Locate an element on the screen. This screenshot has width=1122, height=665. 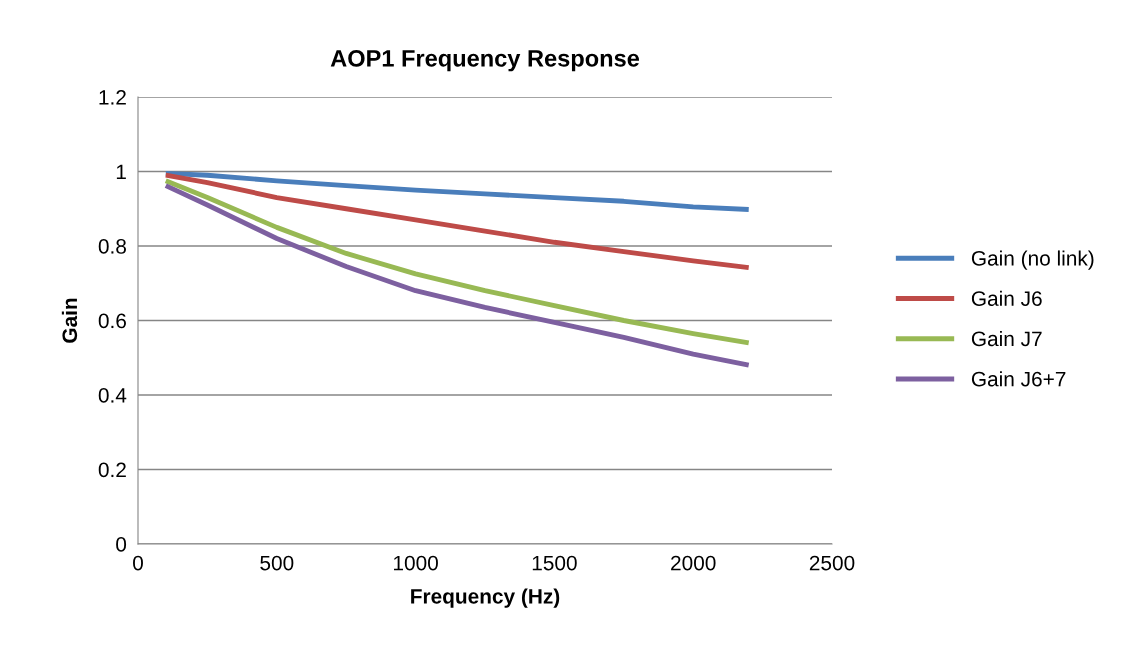
chart-title: AOP1 Frequency Response is located at coordinates (485, 60).